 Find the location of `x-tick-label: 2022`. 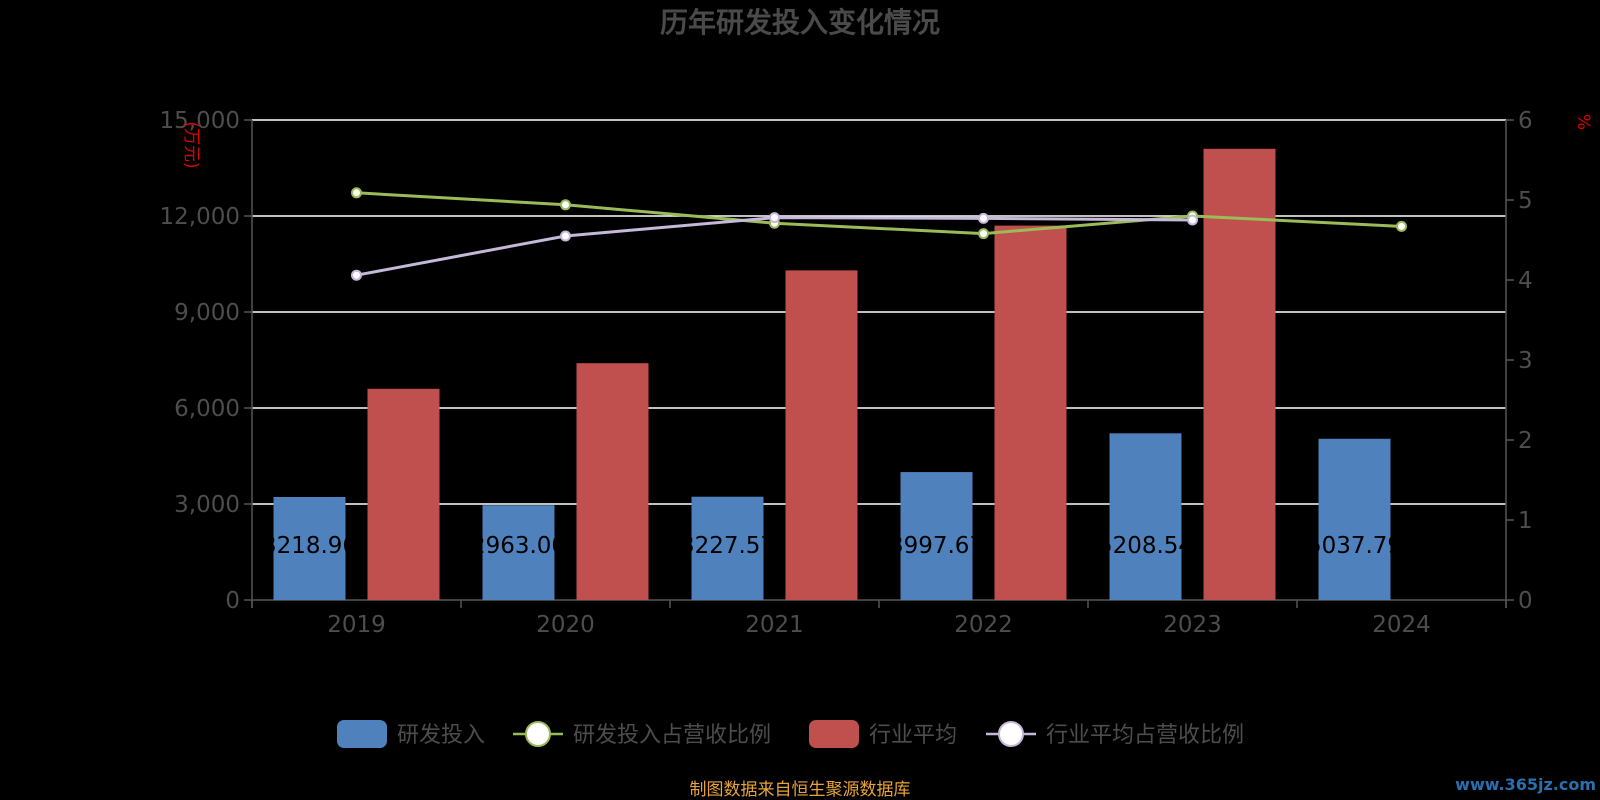

x-tick-label: 2022 is located at coordinates (983, 625).